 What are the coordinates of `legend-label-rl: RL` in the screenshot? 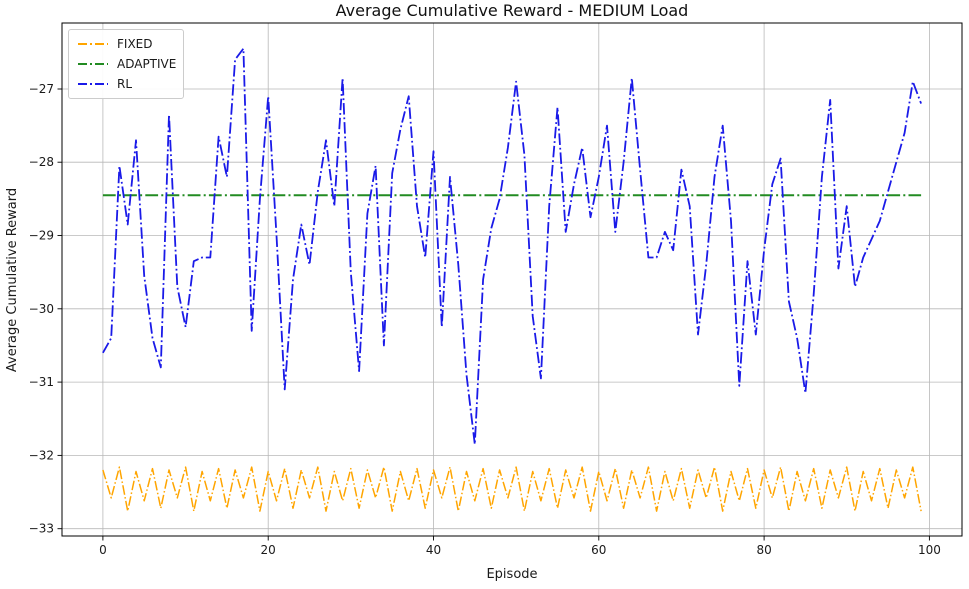 It's located at (125, 84).